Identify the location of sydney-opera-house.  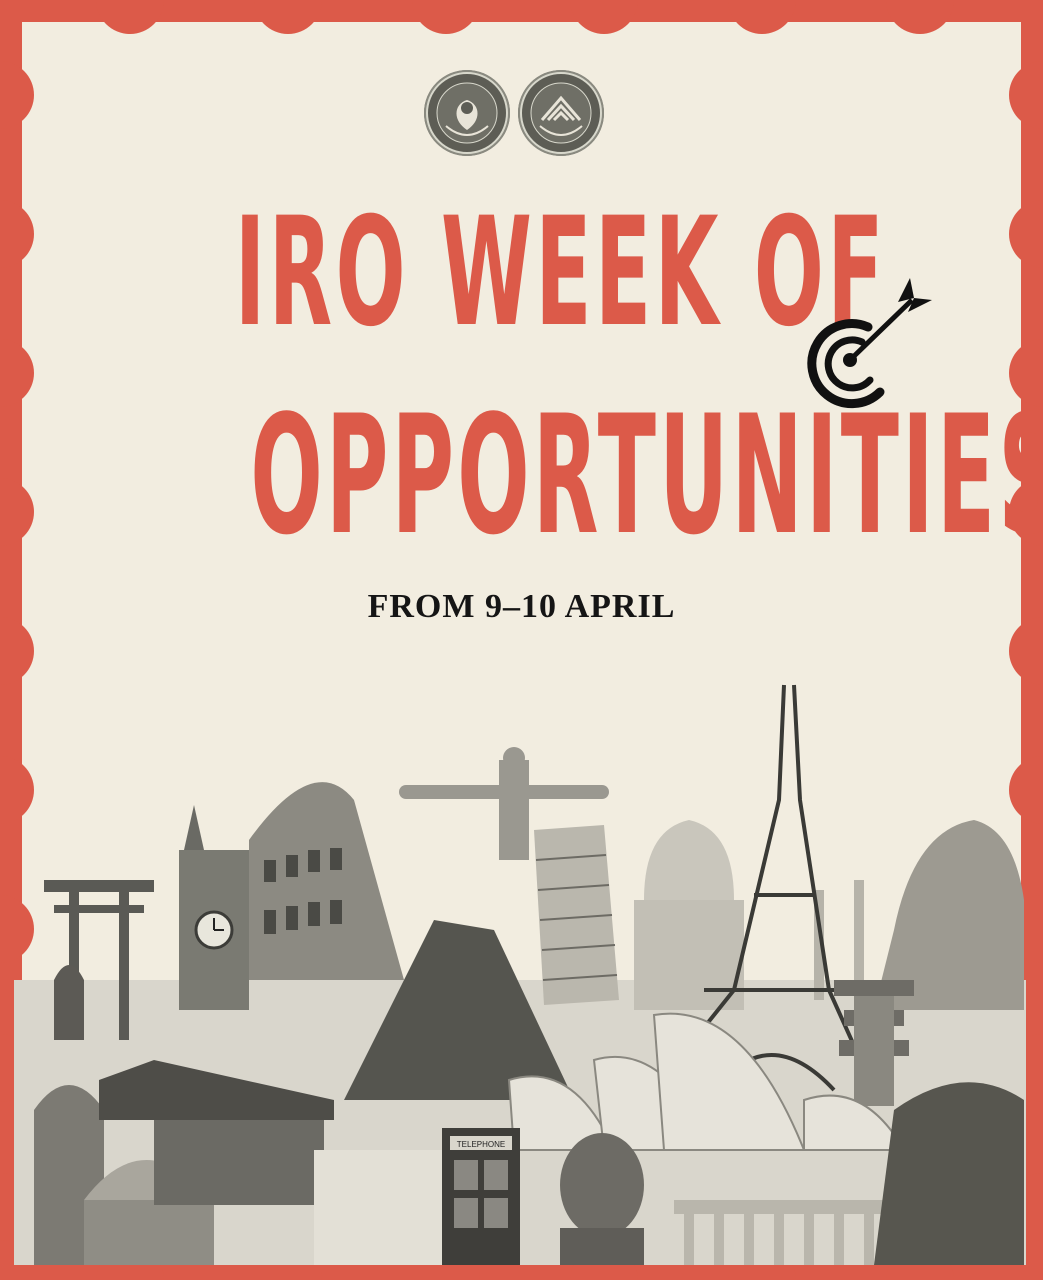
(706, 1081).